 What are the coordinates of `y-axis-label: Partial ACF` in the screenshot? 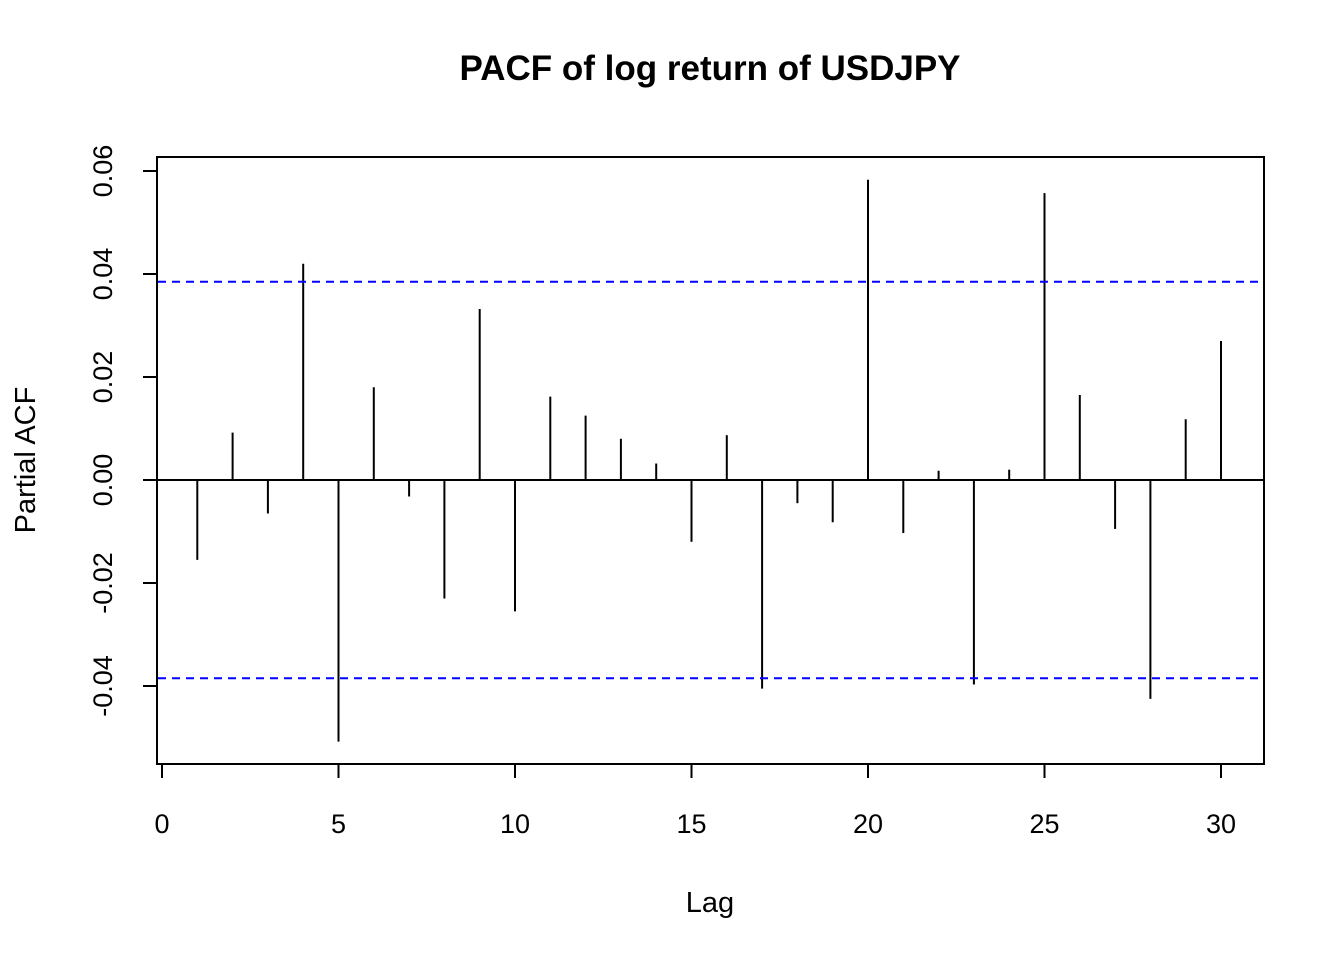 It's located at (26, 460).